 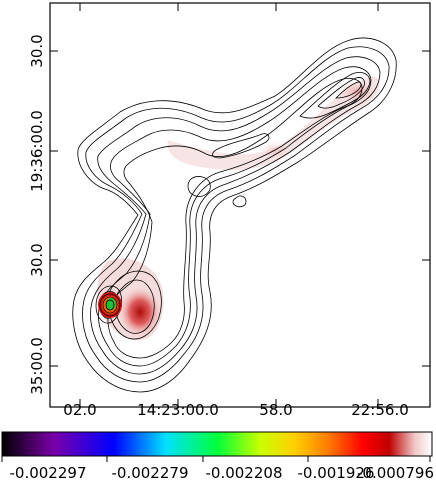 What do you see at coordinates (380, 410) in the screenshot?
I see `x-tick-label: 22:56.0` at bounding box center [380, 410].